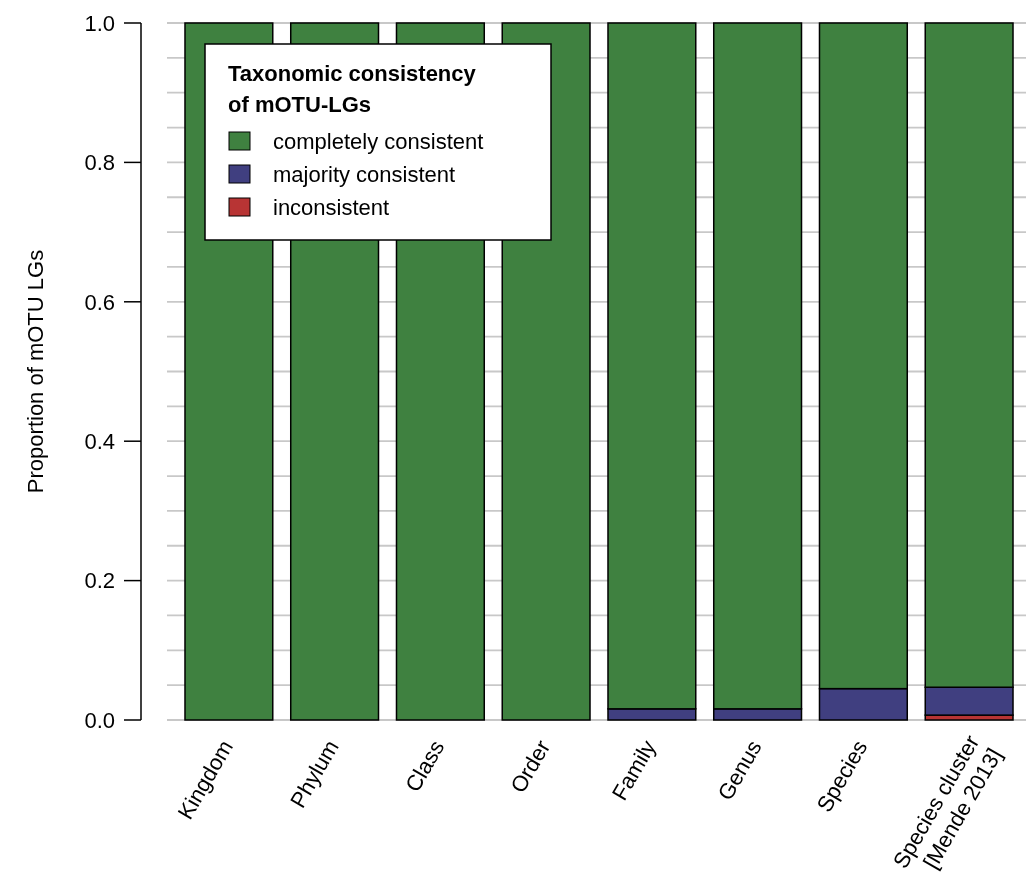  What do you see at coordinates (99, 163) in the screenshot?
I see `y-tick-label: 0.8` at bounding box center [99, 163].